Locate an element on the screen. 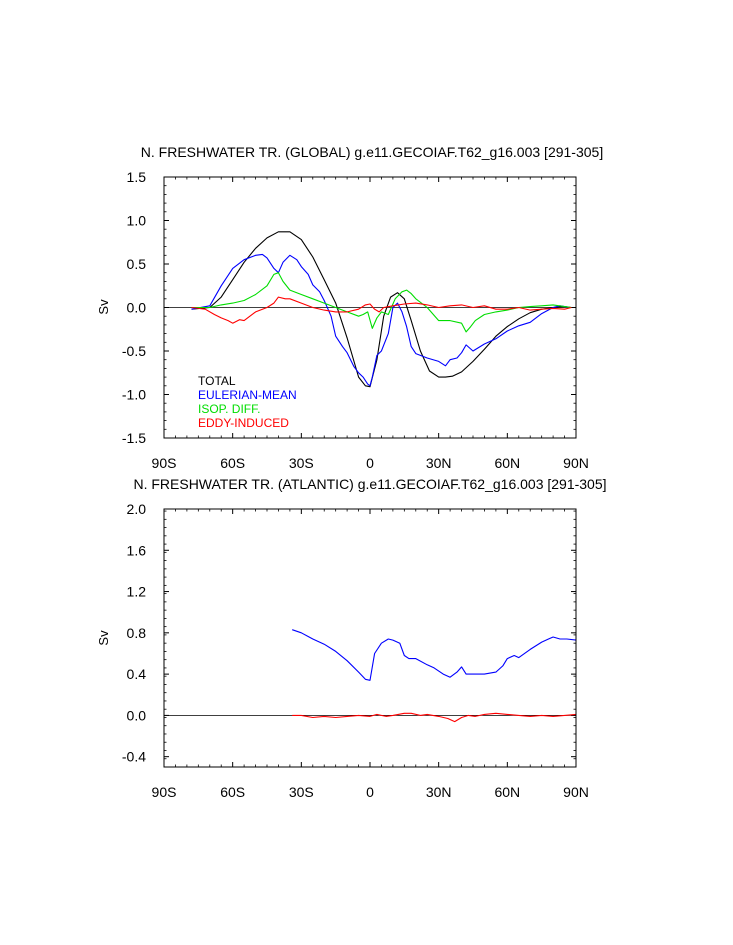  y-tick-label: -1.5 is located at coordinates (134, 438).